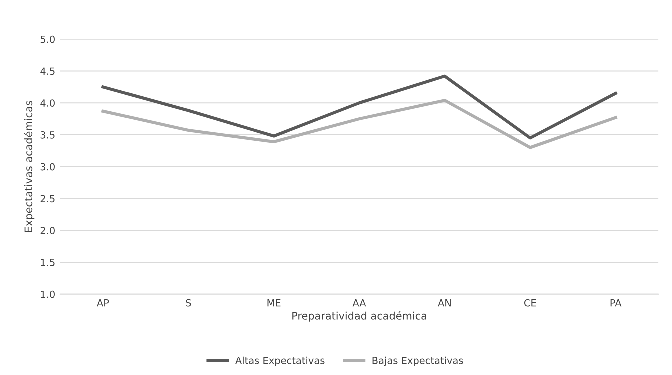 The height and width of the screenshot is (375, 672). What do you see at coordinates (444, 303) in the screenshot?
I see `x-tick-label: AN` at bounding box center [444, 303].